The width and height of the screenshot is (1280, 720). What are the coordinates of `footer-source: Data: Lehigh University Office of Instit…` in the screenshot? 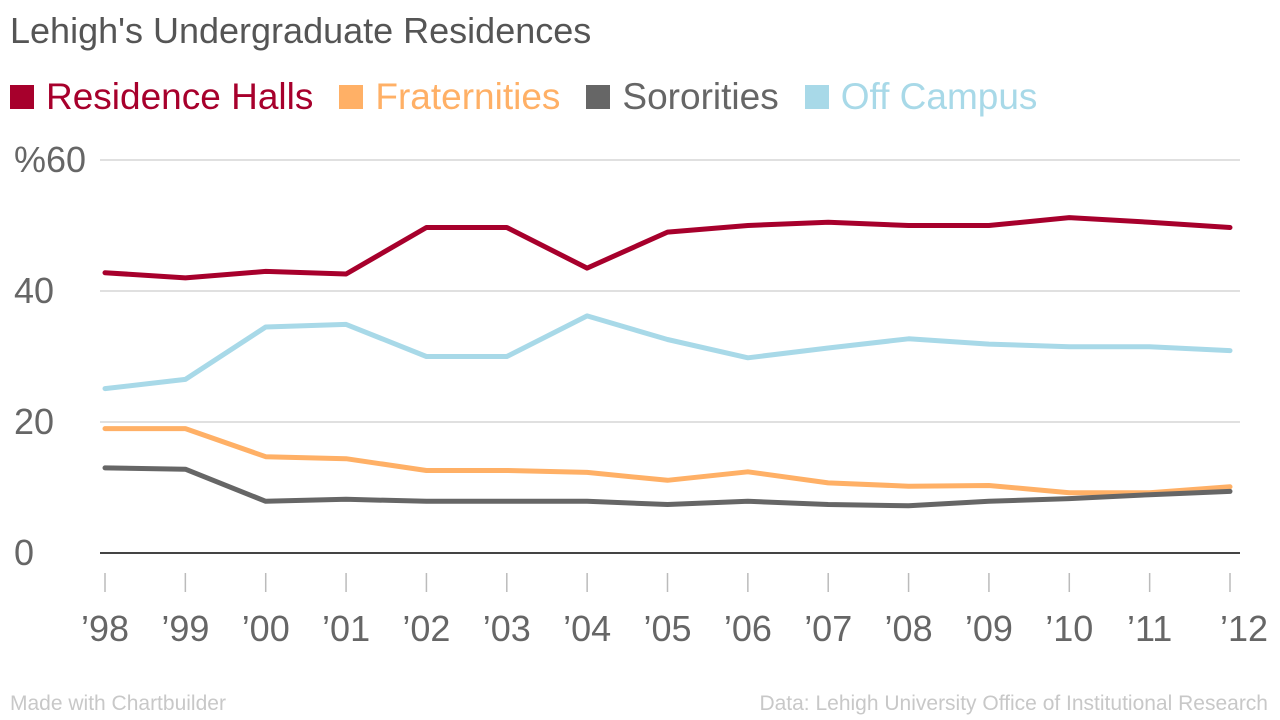 It's located at (1013, 703).